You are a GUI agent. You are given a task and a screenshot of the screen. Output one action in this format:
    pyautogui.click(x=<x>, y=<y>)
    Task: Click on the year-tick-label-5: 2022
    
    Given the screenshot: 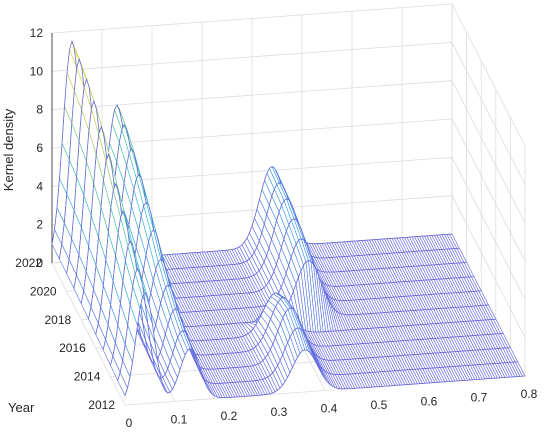 What is the action you would take?
    pyautogui.click(x=28, y=263)
    